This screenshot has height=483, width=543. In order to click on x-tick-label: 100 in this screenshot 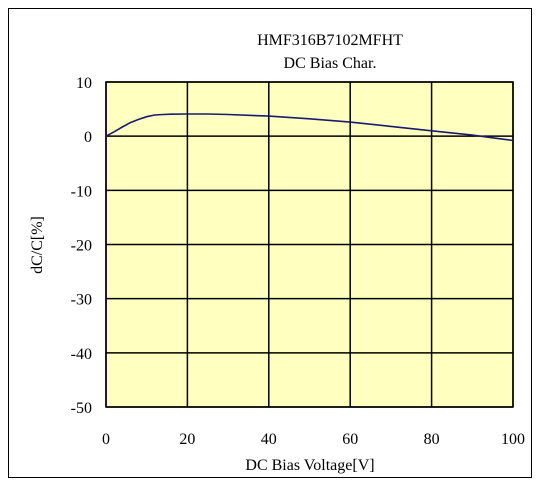, I will do `click(513, 439)`.